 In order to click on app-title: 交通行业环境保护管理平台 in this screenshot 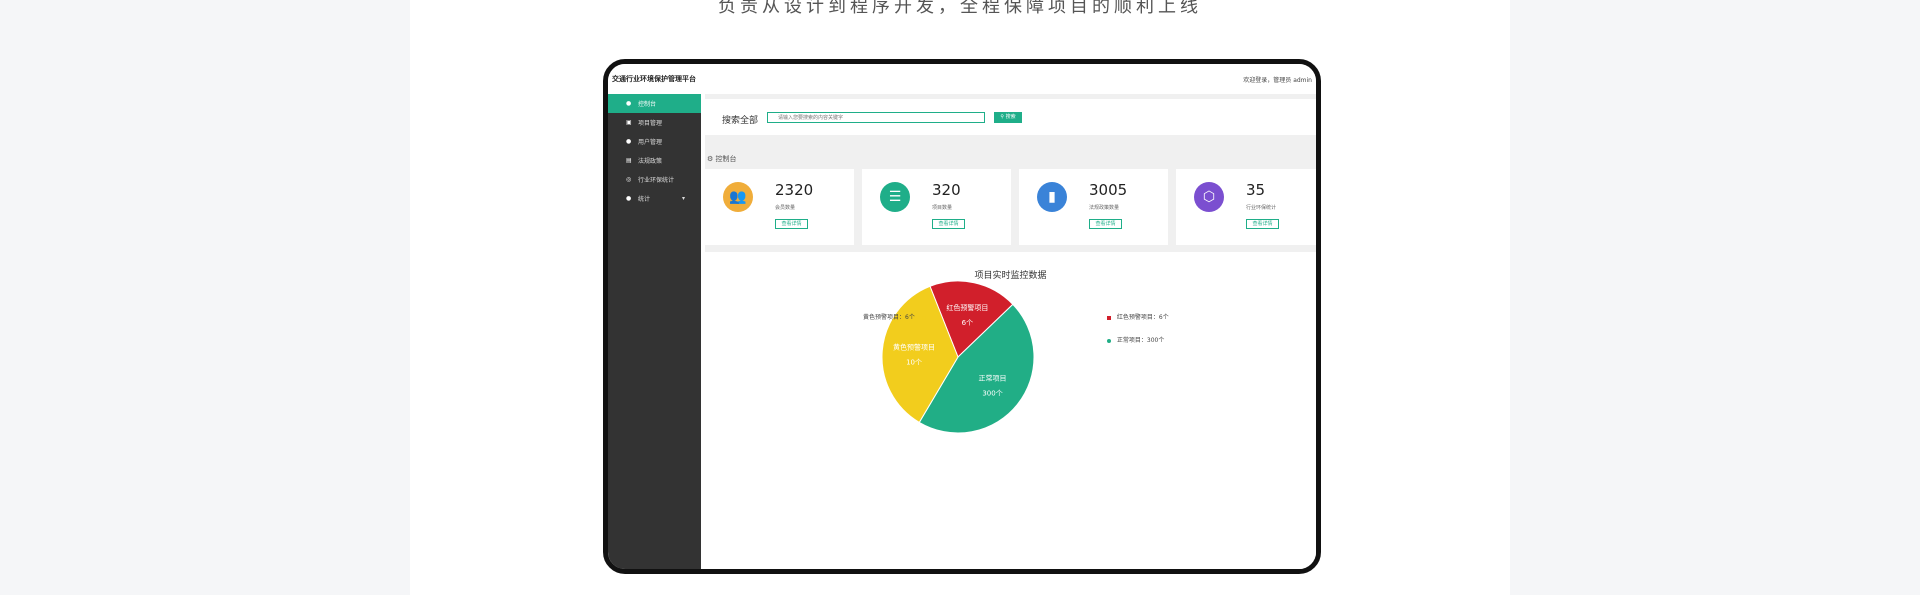, I will do `click(654, 79)`.